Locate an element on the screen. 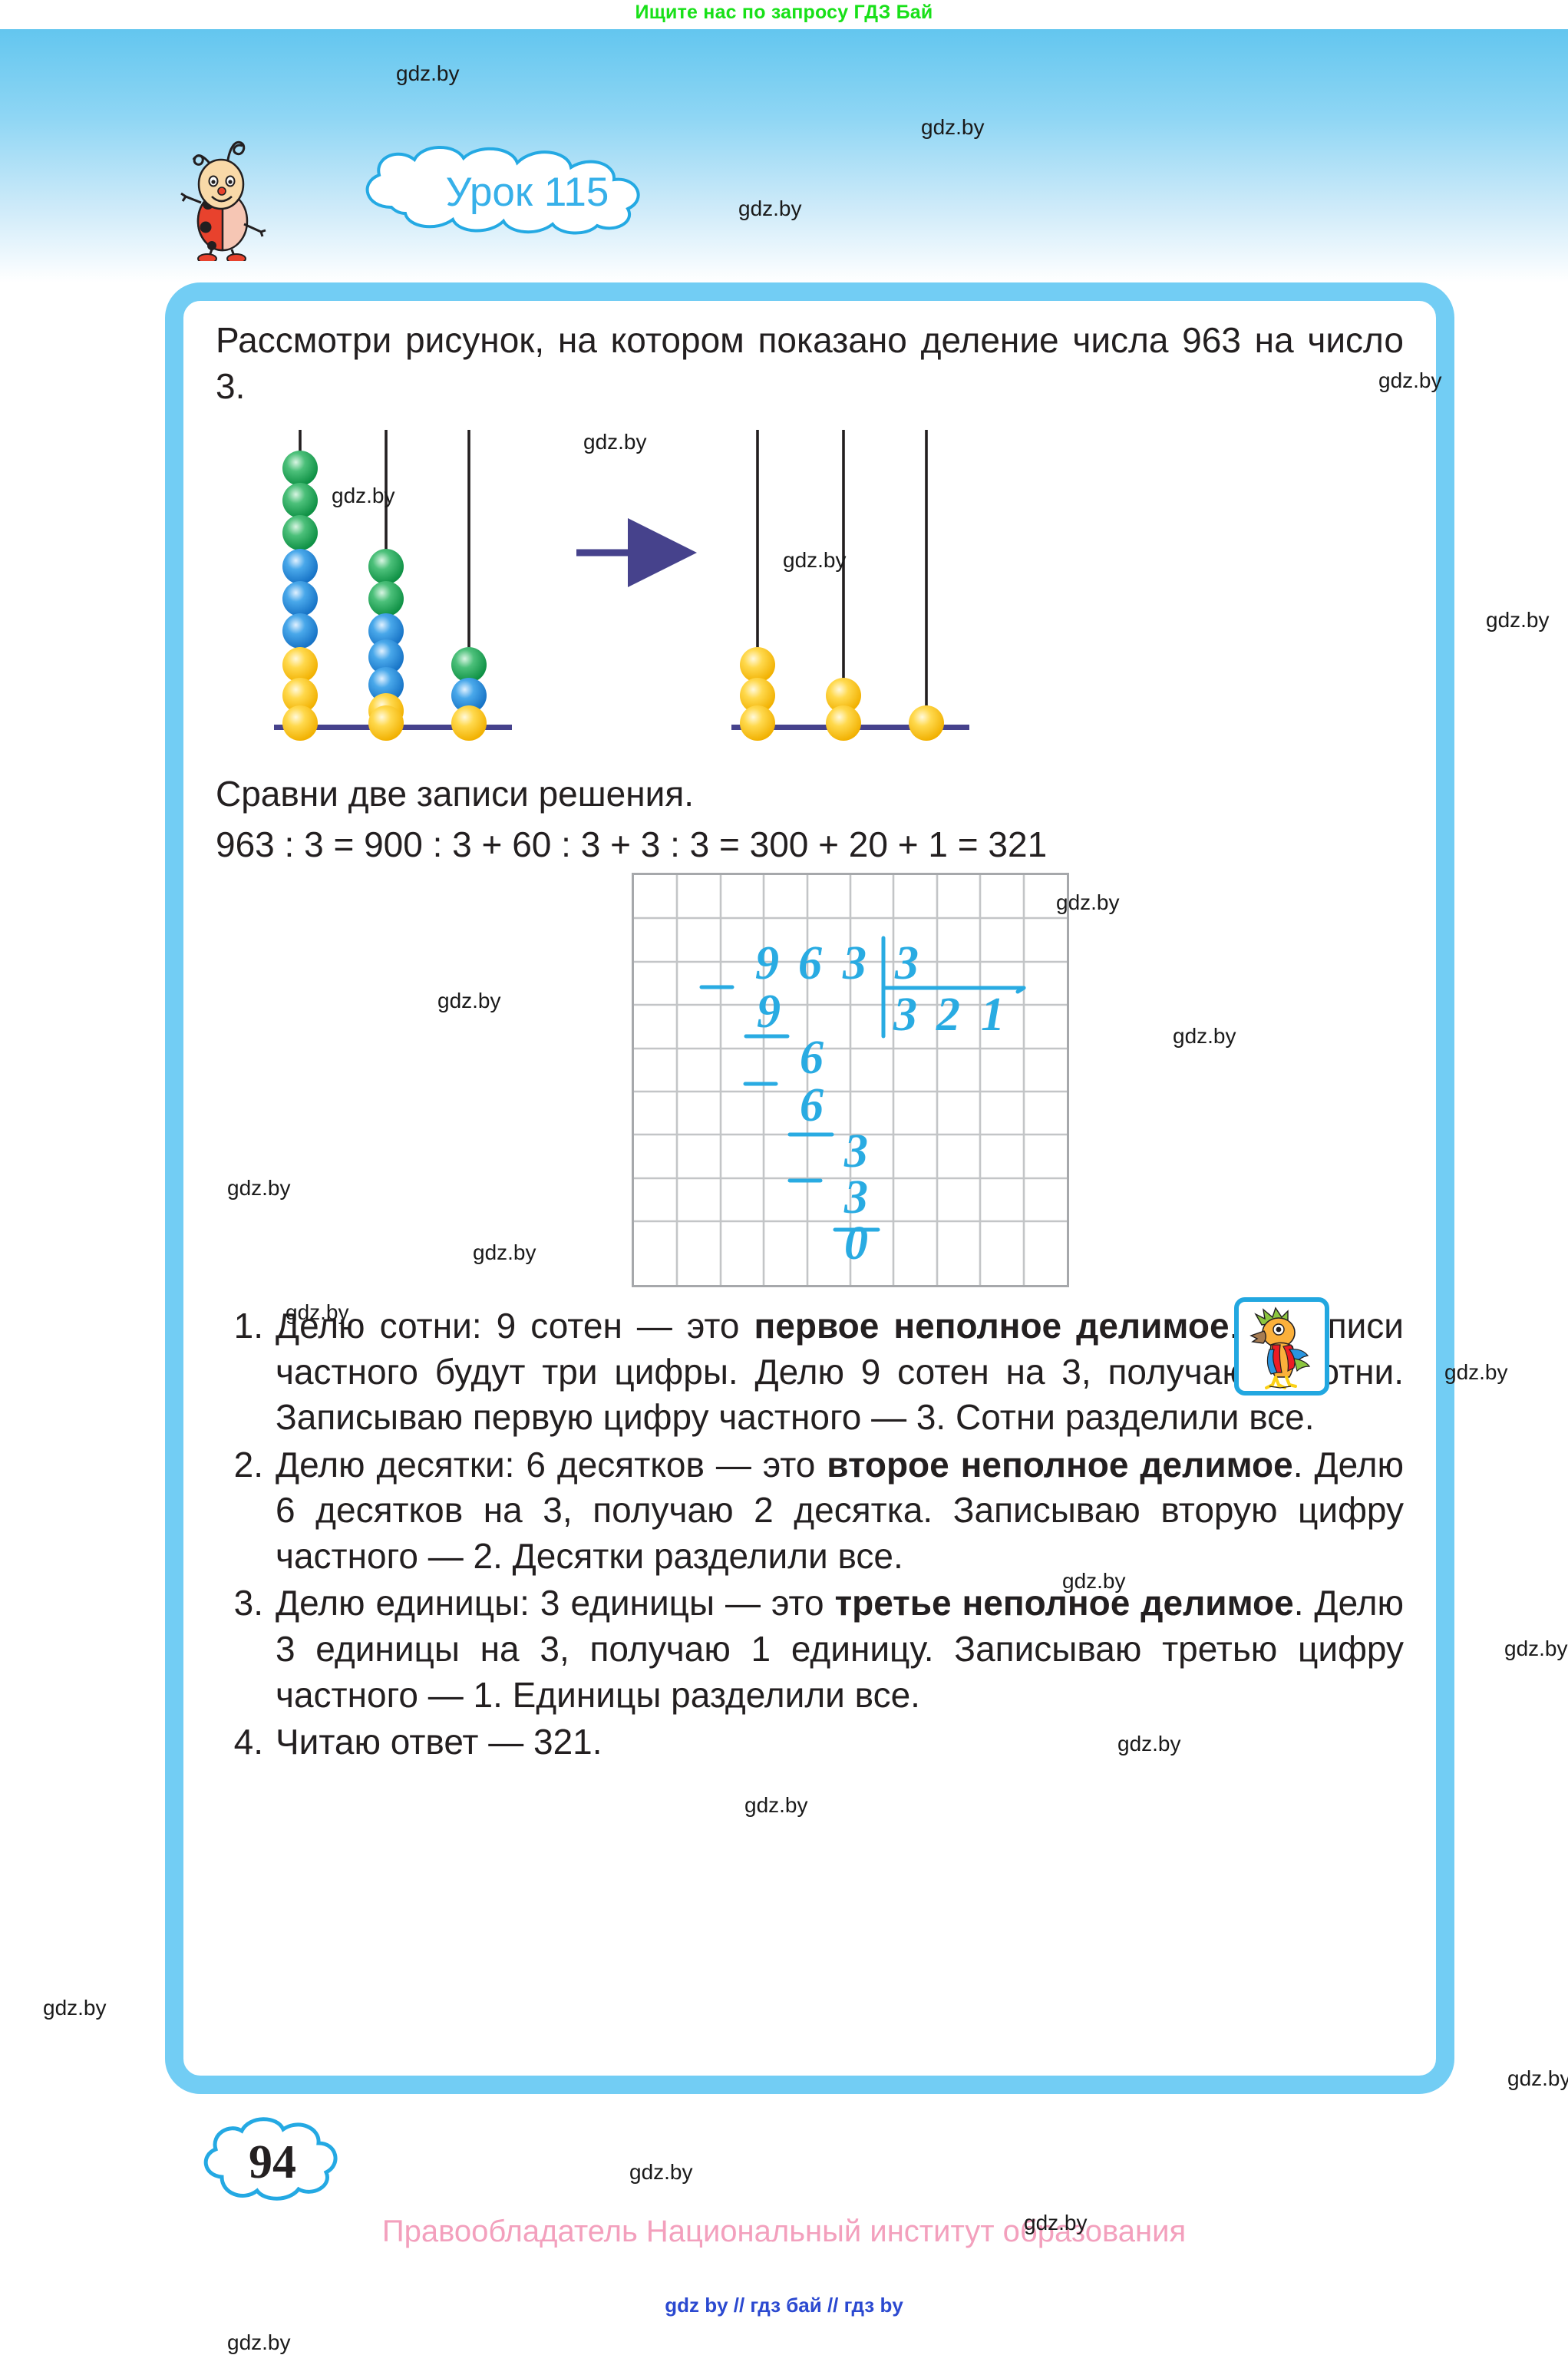 This screenshot has width=1568, height=2355. lesson-title-label: Урок 115 is located at coordinates (527, 192).